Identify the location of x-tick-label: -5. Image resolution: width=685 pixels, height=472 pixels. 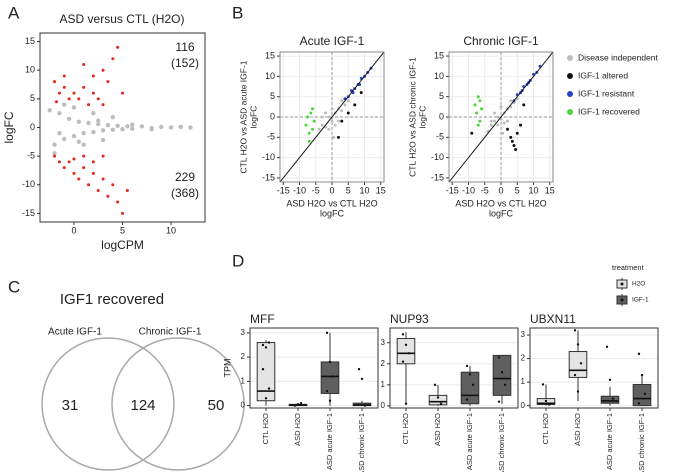
(485, 190).